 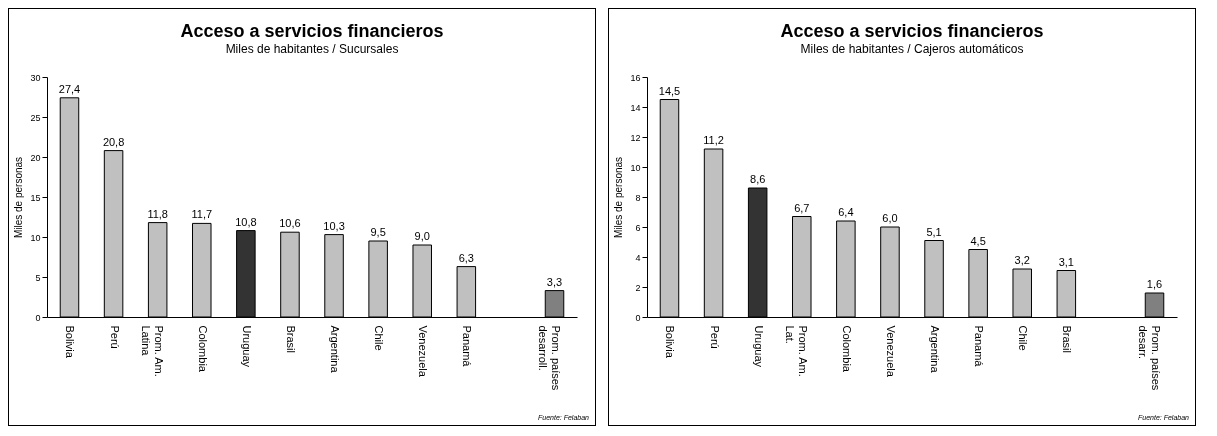 I want to click on y-tick-label: 30, so click(x=35, y=77).